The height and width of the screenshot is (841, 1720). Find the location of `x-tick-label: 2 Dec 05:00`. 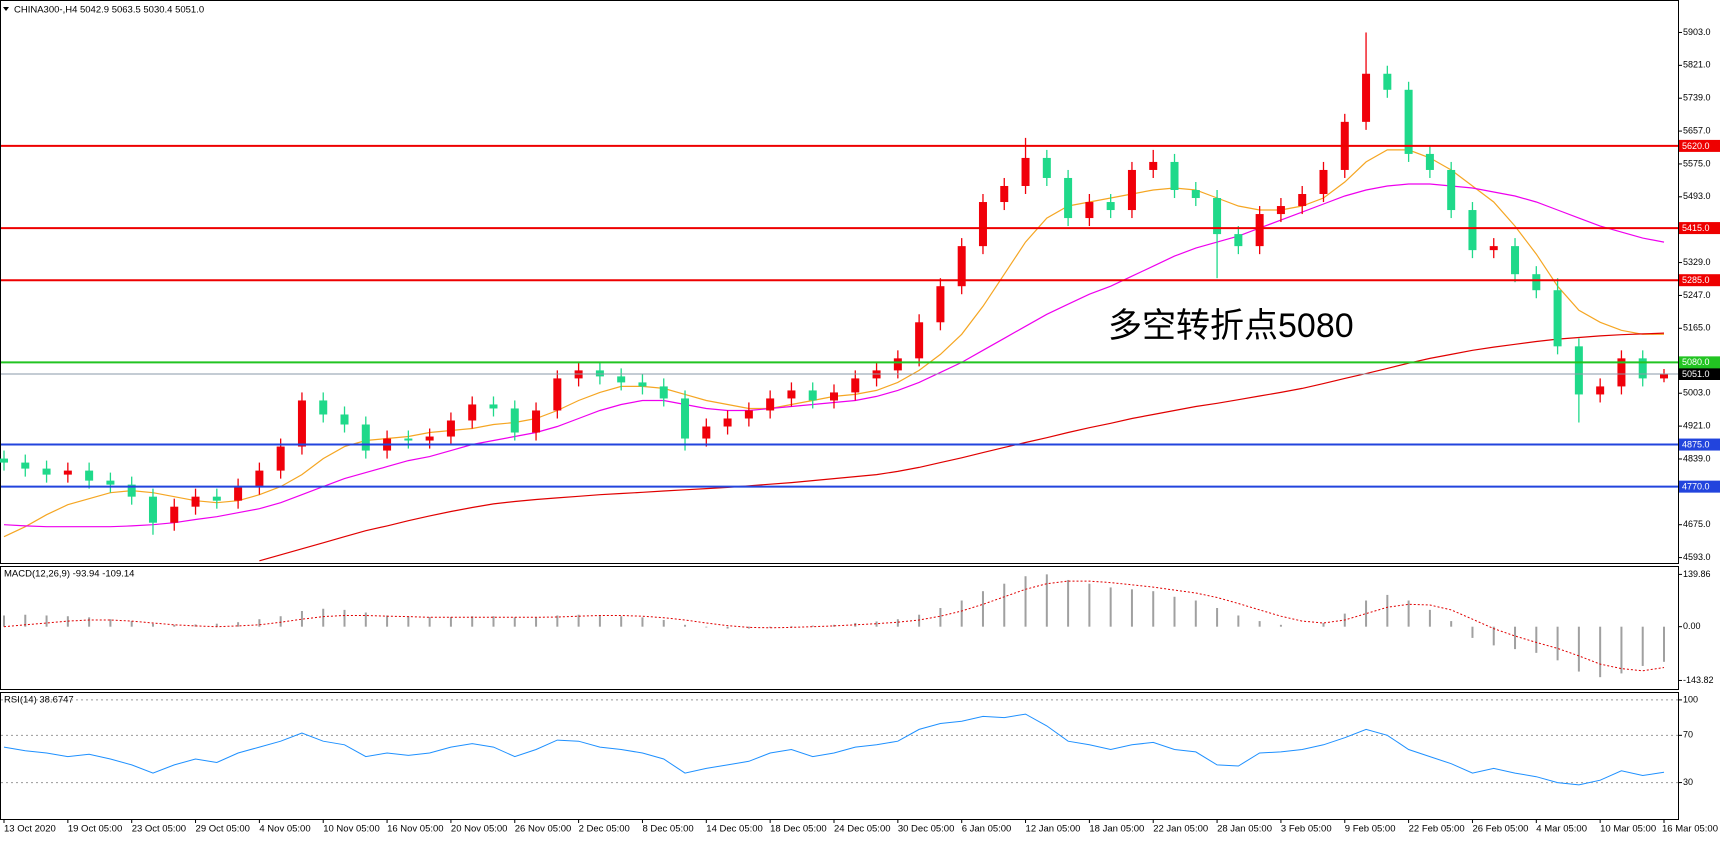

x-tick-label: 2 Dec 05:00 is located at coordinates (604, 829).